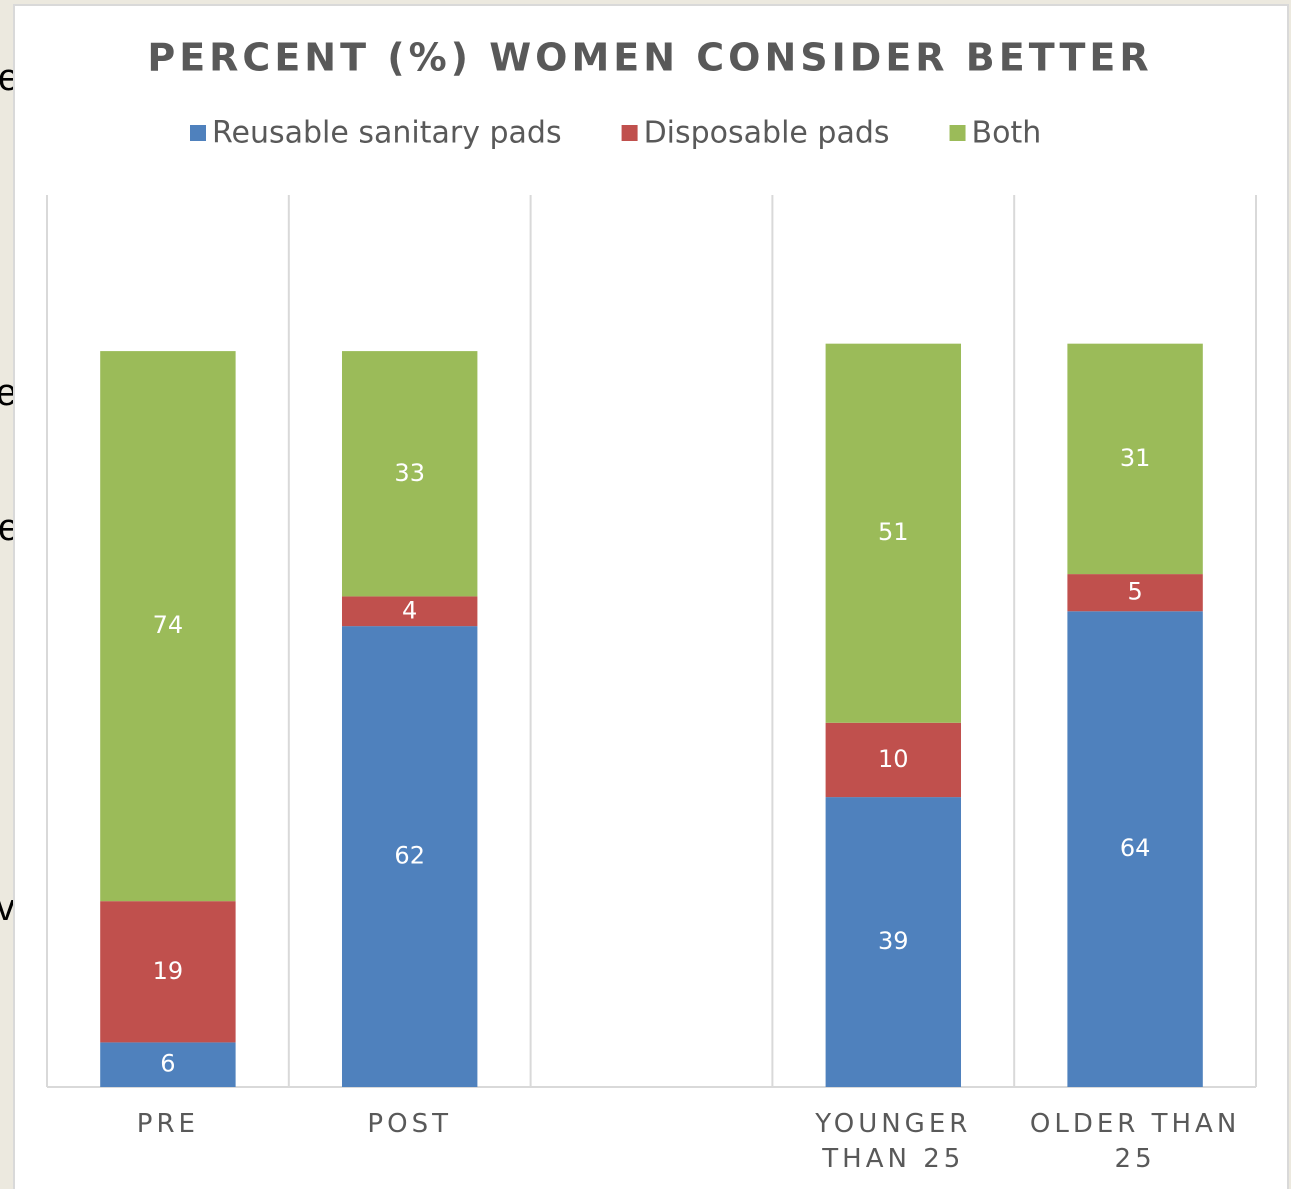  Describe the element at coordinates (1135, 1141) in the screenshot. I see `x-tick-label: OLDER THAN 25` at that location.